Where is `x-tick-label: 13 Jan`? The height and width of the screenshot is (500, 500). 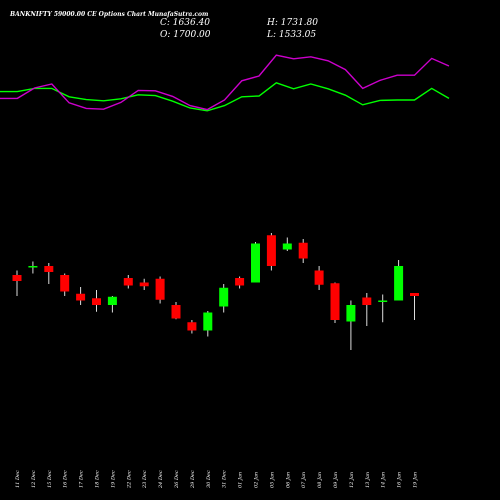
x-tick-label: 13 Jan is located at coordinates (368, 480).